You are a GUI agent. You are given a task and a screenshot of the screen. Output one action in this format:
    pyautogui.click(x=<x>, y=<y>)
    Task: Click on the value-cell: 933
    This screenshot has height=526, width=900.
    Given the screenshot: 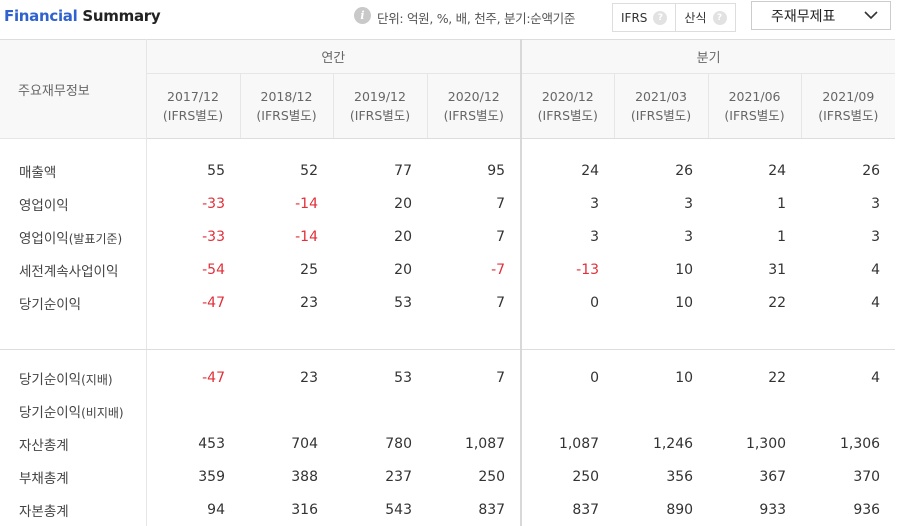 What is the action you would take?
    pyautogui.click(x=773, y=509)
    